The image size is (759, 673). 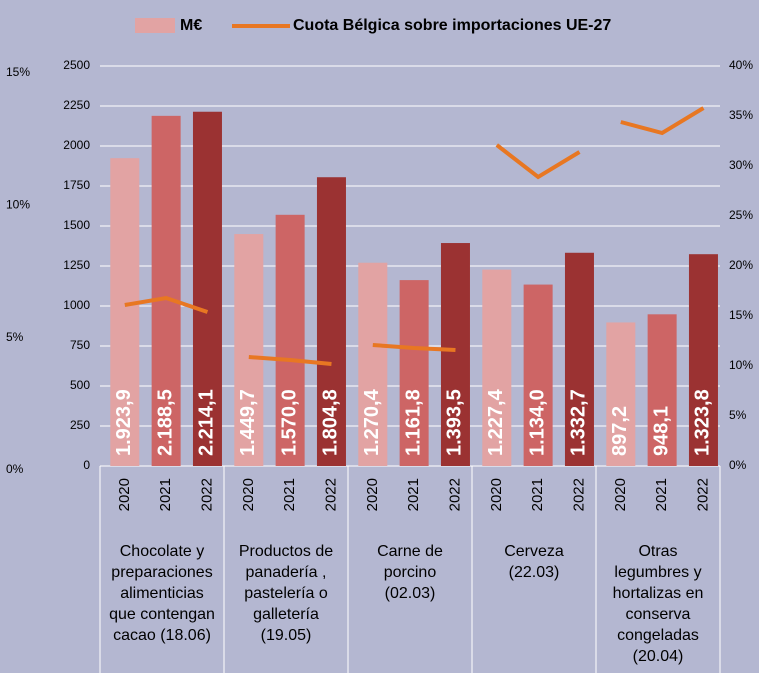 What do you see at coordinates (155, 25) in the screenshot?
I see `legend-swatch` at bounding box center [155, 25].